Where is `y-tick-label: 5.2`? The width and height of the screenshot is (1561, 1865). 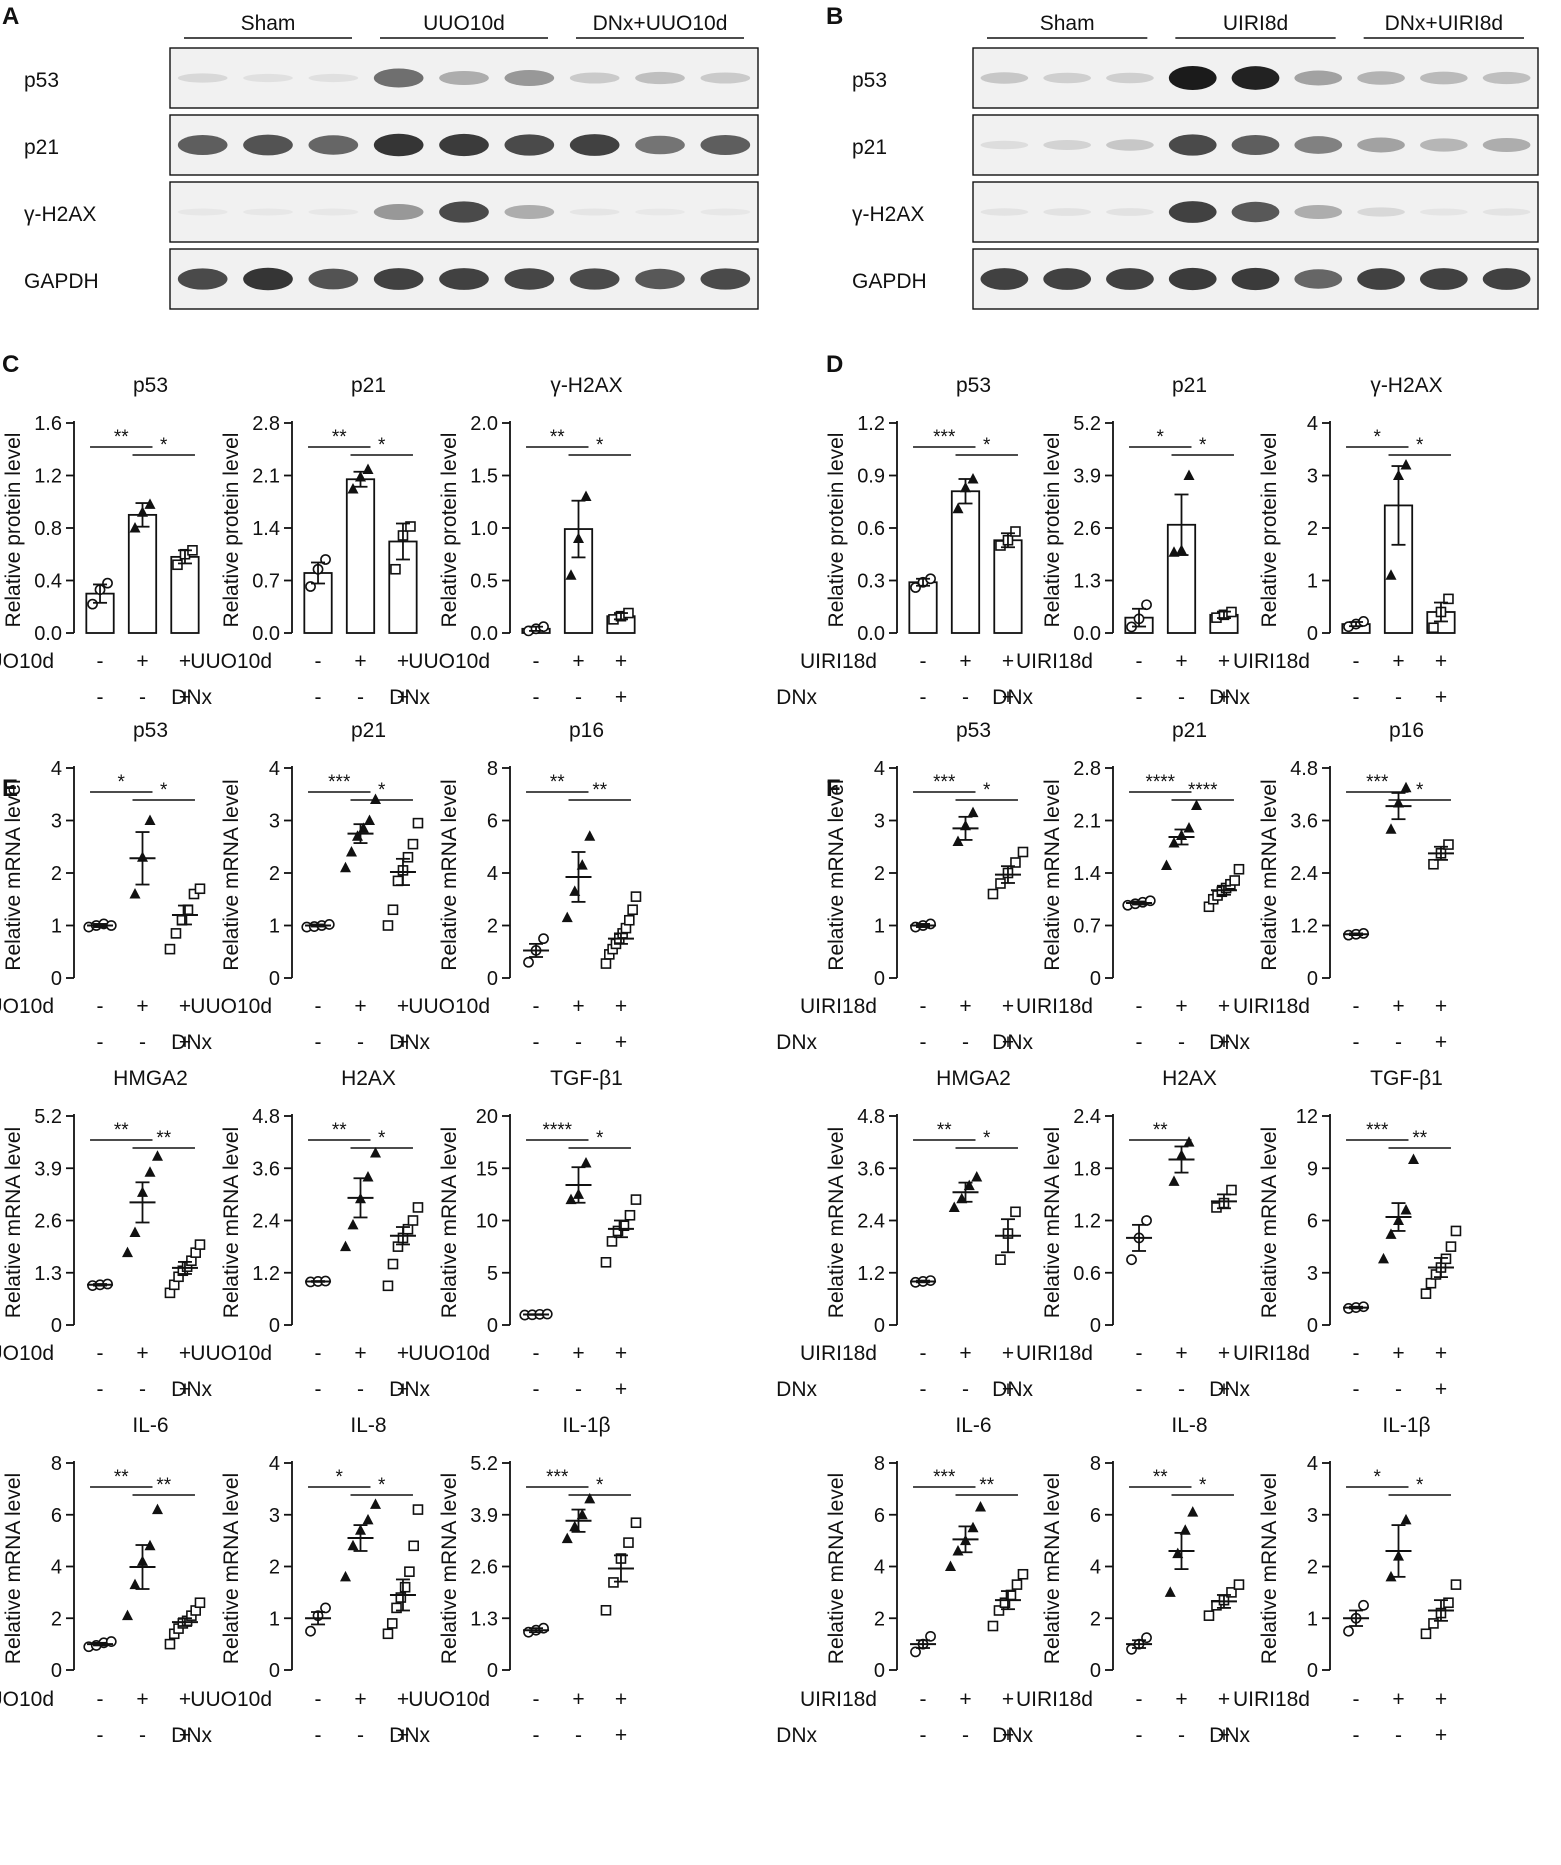 y-tick-label: 5.2 is located at coordinates (484, 1464).